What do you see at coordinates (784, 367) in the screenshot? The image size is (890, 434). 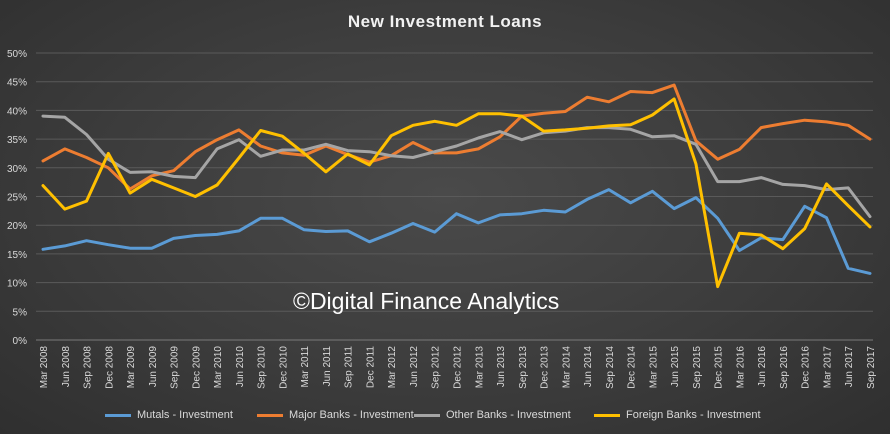 I see `x-tick-label: Sep 2016` at bounding box center [784, 367].